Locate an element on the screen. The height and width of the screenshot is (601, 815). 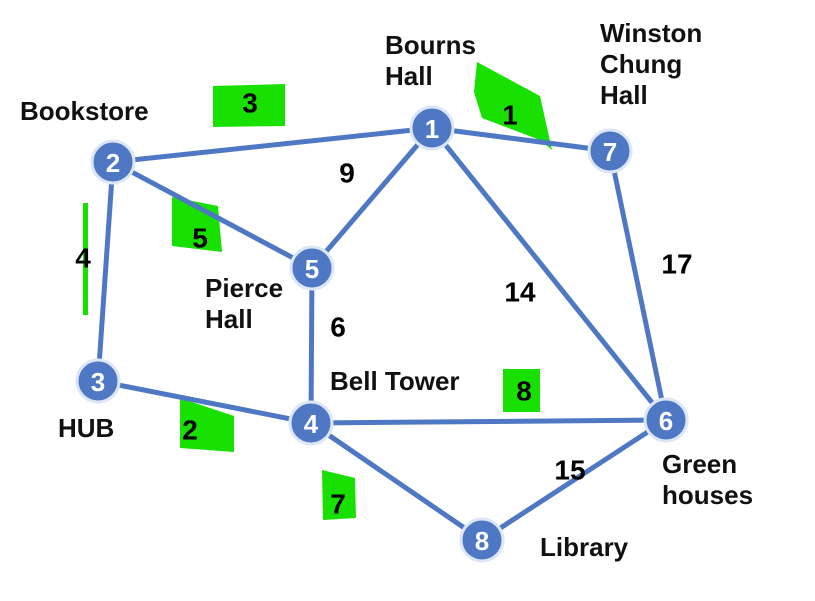
edge-weight-2-1: 3 is located at coordinates (250, 103).